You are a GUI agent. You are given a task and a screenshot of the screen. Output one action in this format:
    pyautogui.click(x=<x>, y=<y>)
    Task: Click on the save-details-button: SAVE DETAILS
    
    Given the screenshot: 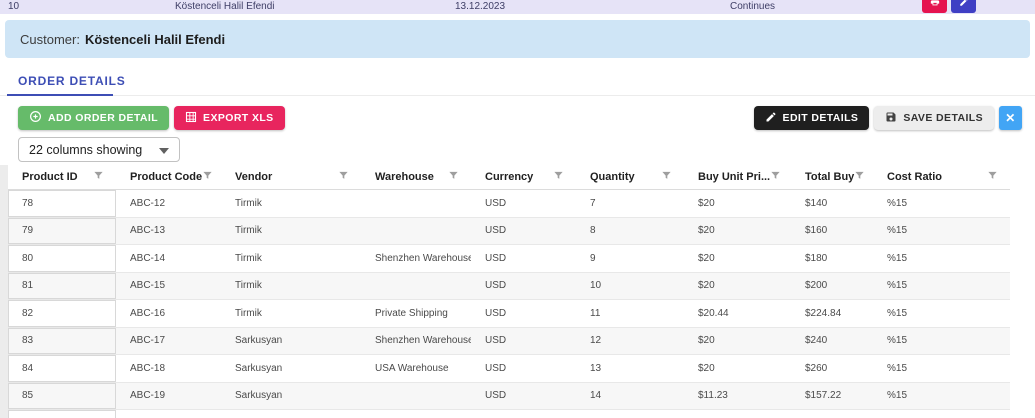 What is the action you would take?
    pyautogui.click(x=934, y=118)
    